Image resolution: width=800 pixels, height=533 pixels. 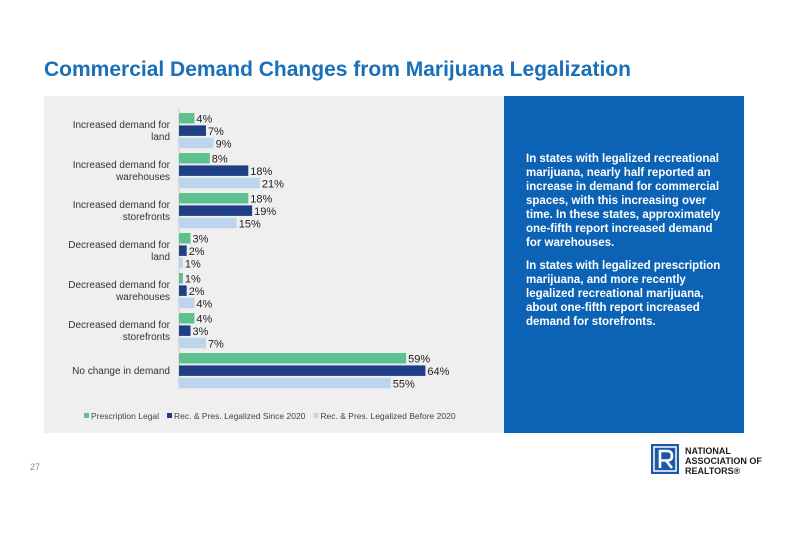 What do you see at coordinates (708, 451) in the screenshot?
I see `logo-line-1: NATIONAL` at bounding box center [708, 451].